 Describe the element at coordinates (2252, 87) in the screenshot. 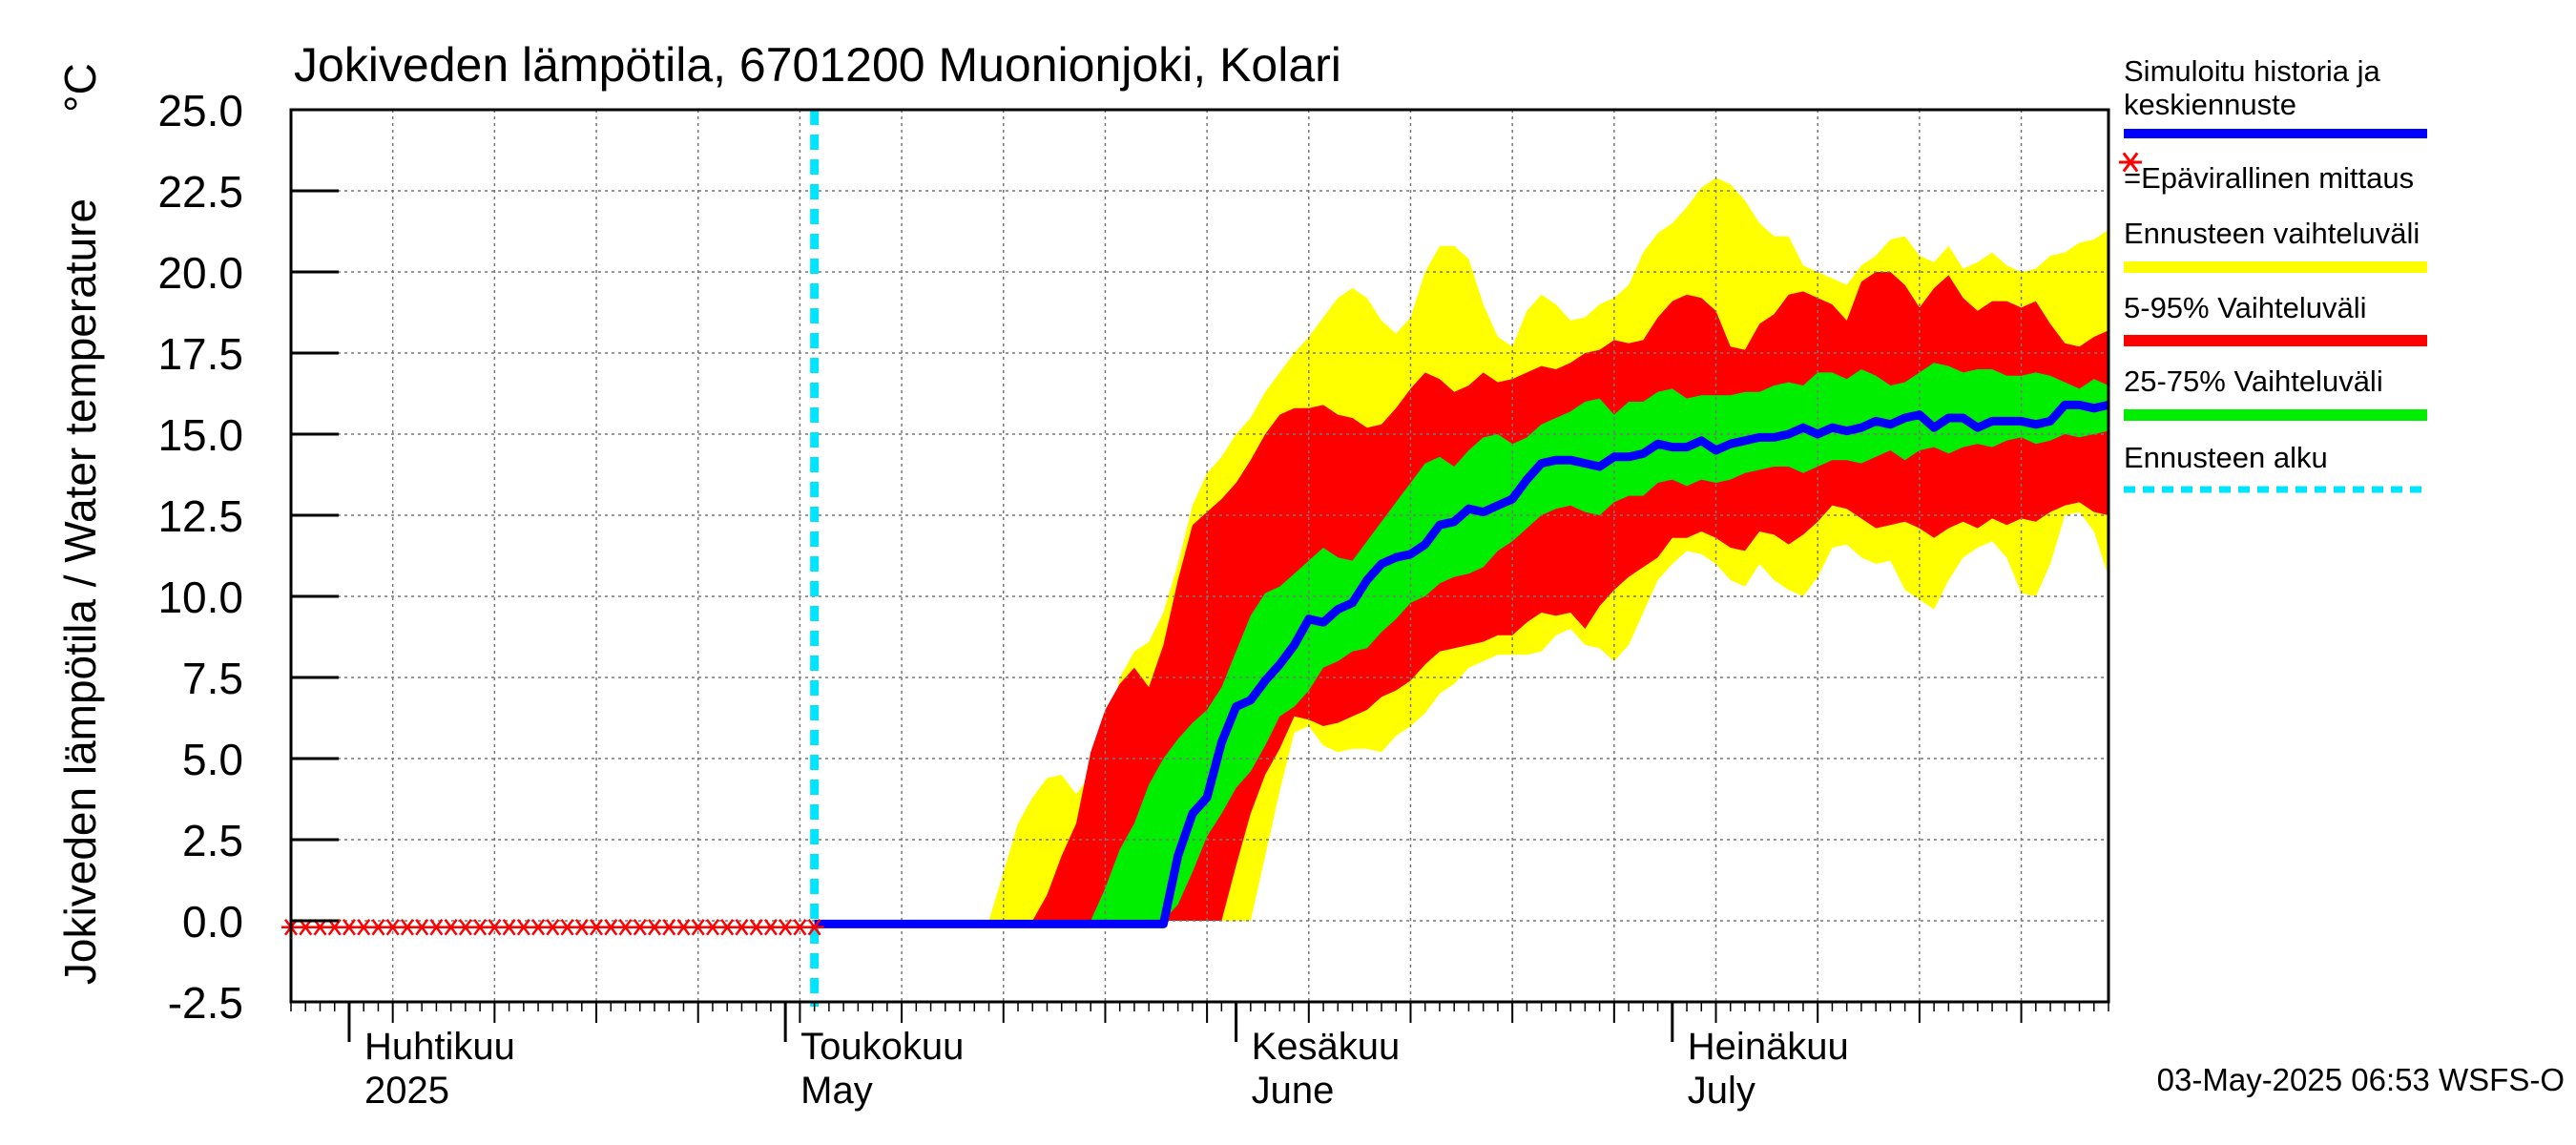

I see `legend-label-0: Simuloitu historia ja keskiennuste` at that location.